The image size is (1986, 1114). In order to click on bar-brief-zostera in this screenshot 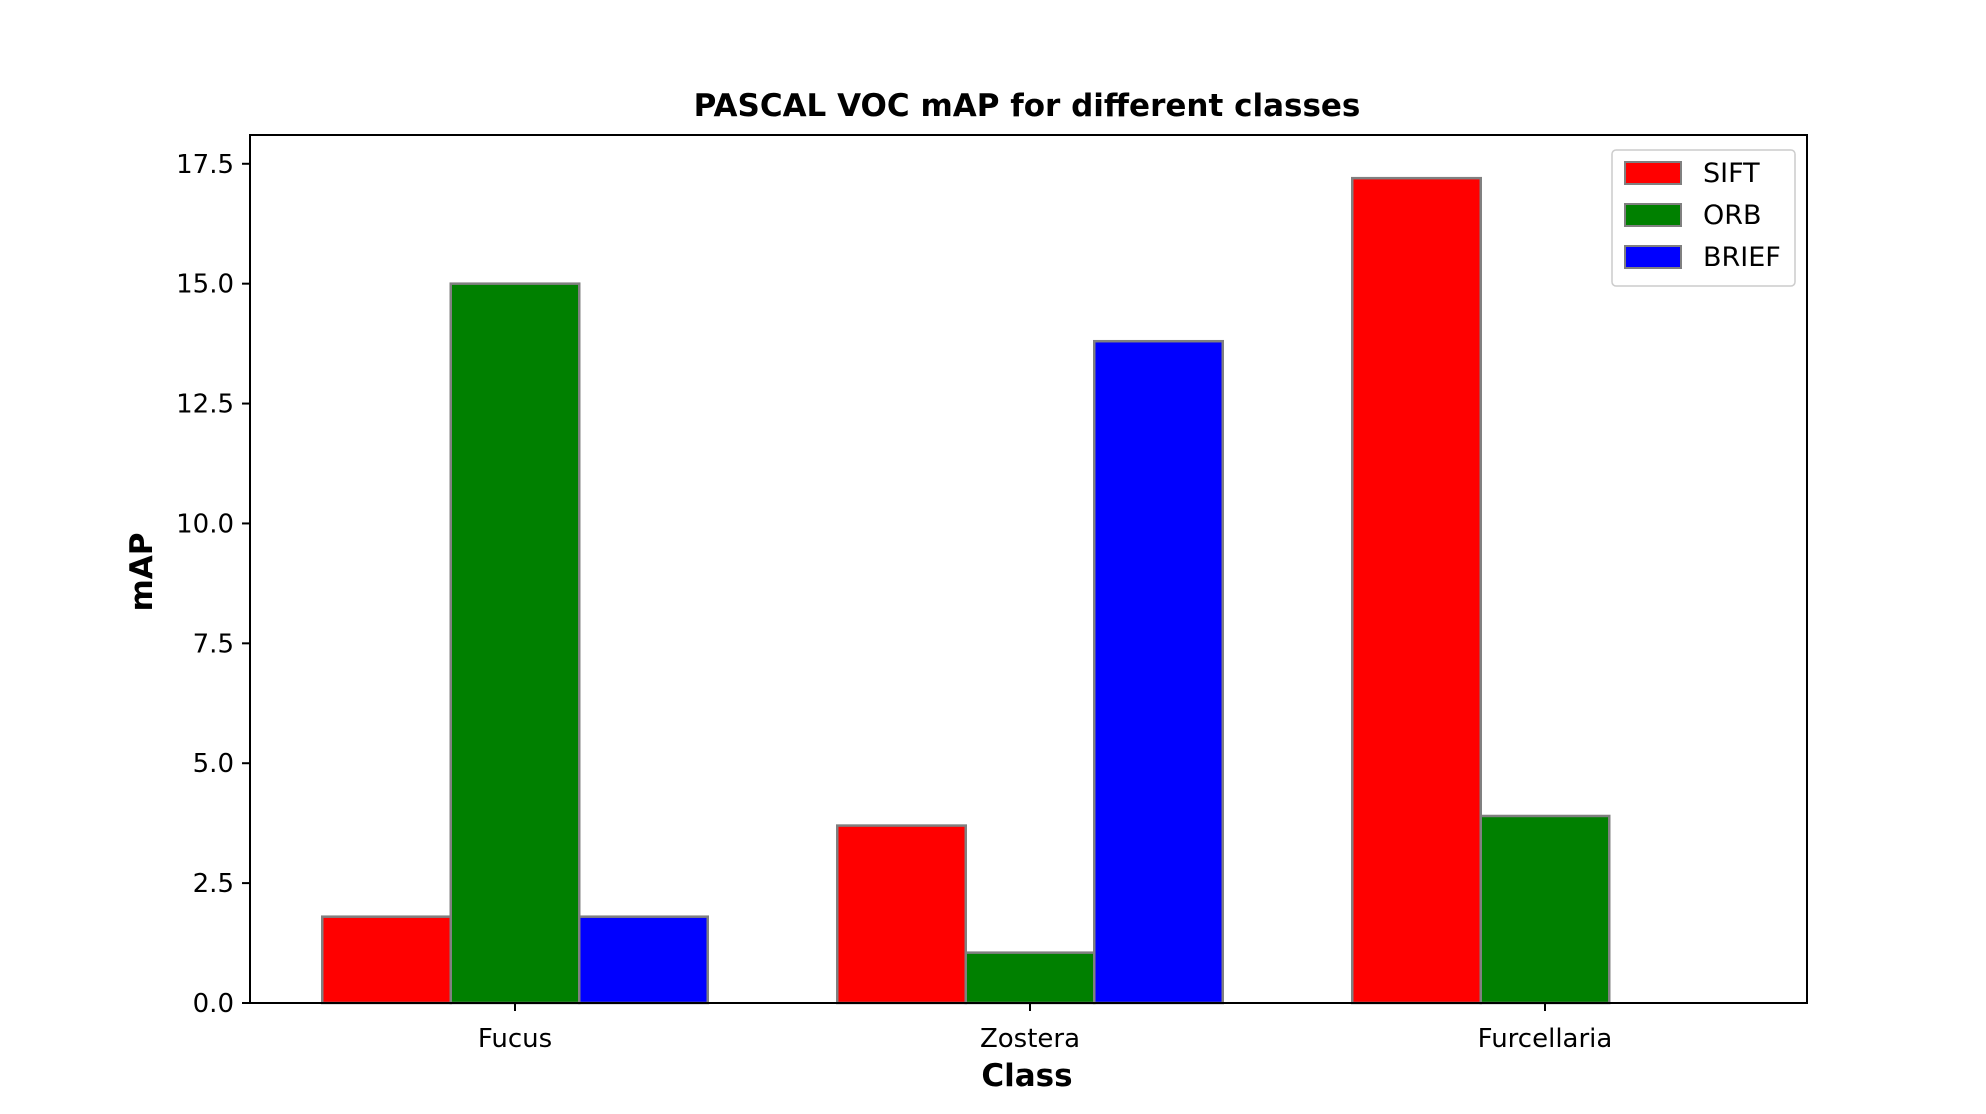, I will do `click(1158, 672)`.